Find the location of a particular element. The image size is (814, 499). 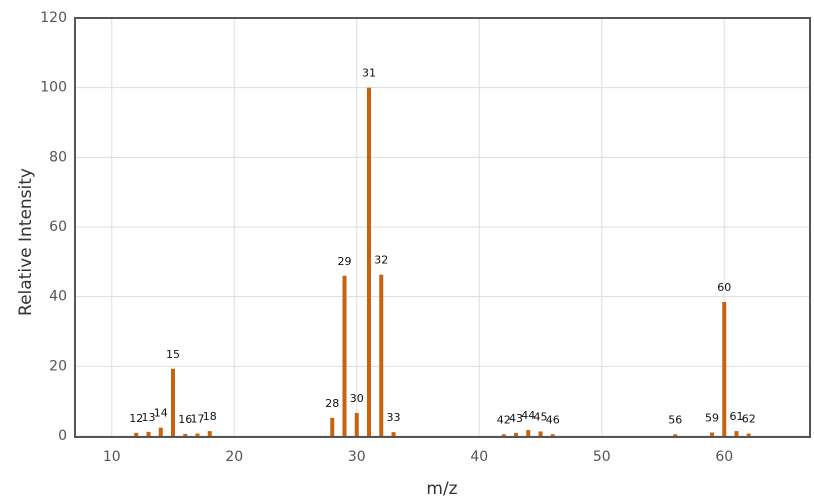

x-tick-label: 40 is located at coordinates (479, 457).